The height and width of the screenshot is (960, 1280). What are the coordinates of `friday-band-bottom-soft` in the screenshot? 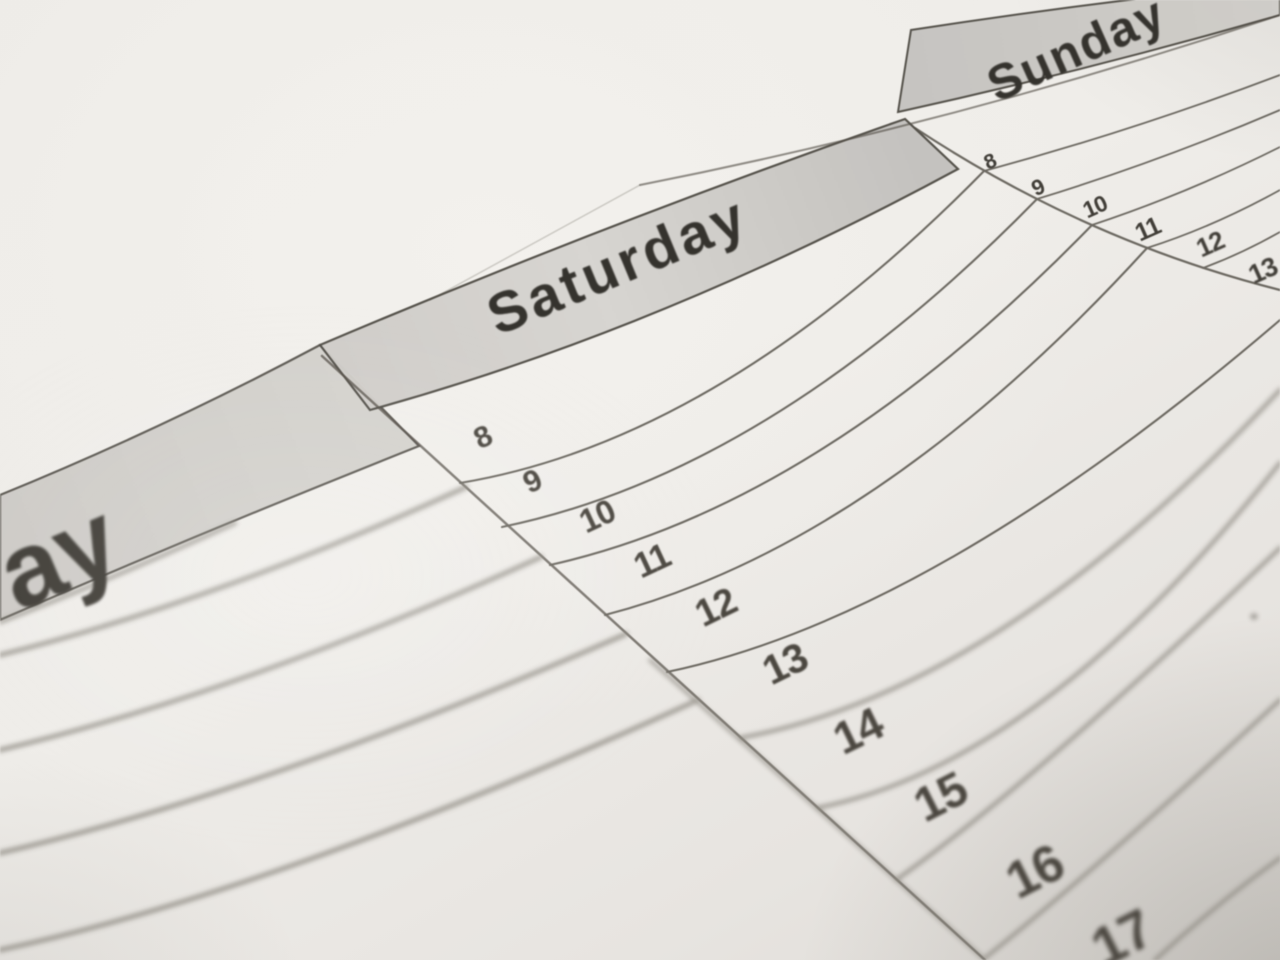 It's located at (118, 572).